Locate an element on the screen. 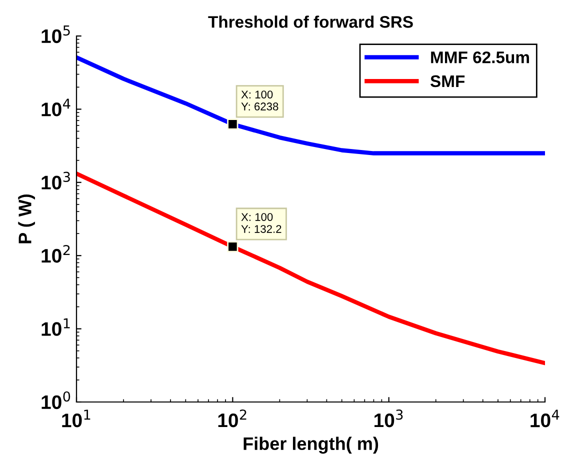 This screenshot has height=463, width=564. y-tick-label: 10$^{0}$ is located at coordinates (56, 400).